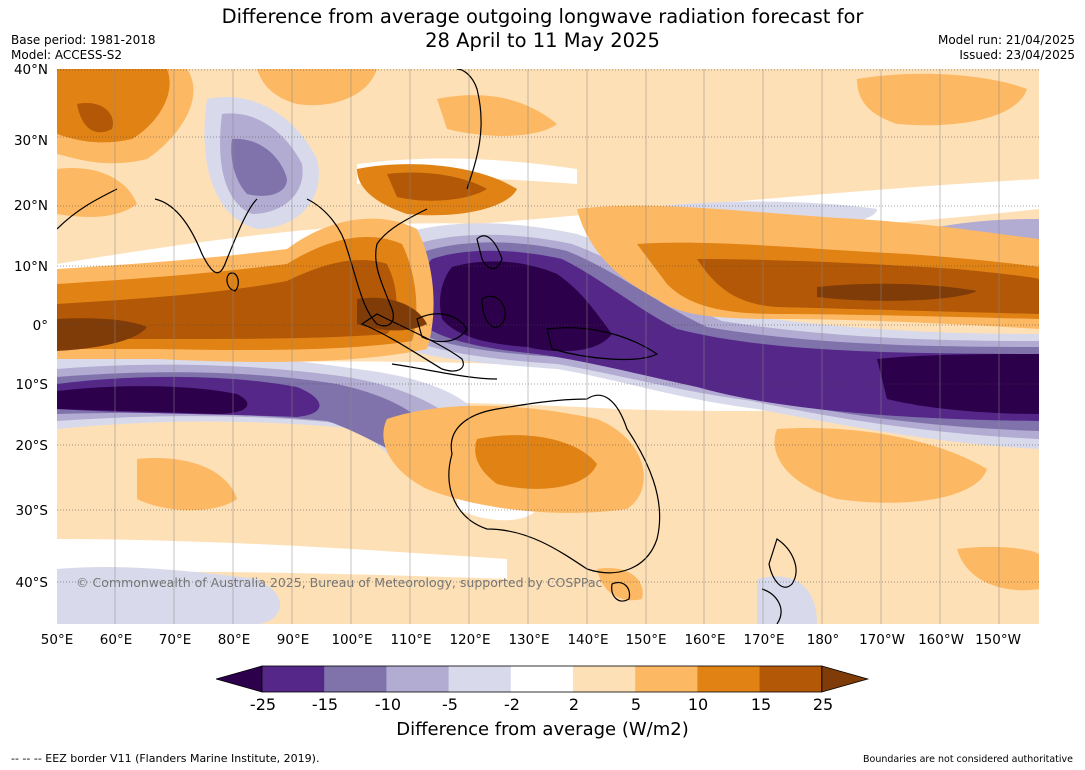  I want to click on model-run: Model run: 21/04/2025, so click(1006, 40).